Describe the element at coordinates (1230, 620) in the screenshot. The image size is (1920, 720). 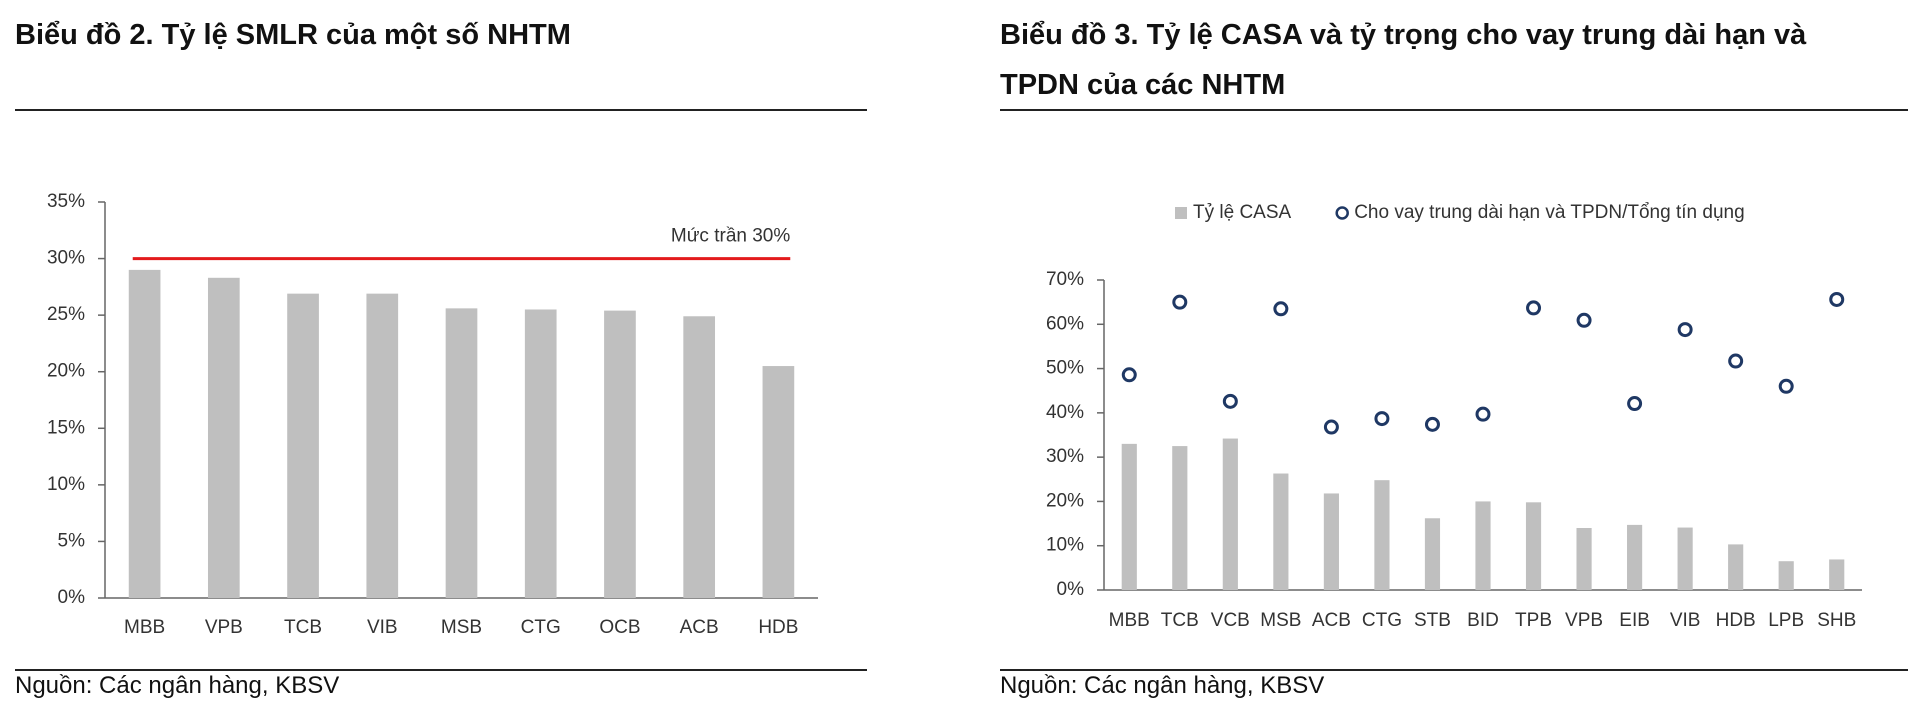
I see `x-tick-label: VCB` at that location.